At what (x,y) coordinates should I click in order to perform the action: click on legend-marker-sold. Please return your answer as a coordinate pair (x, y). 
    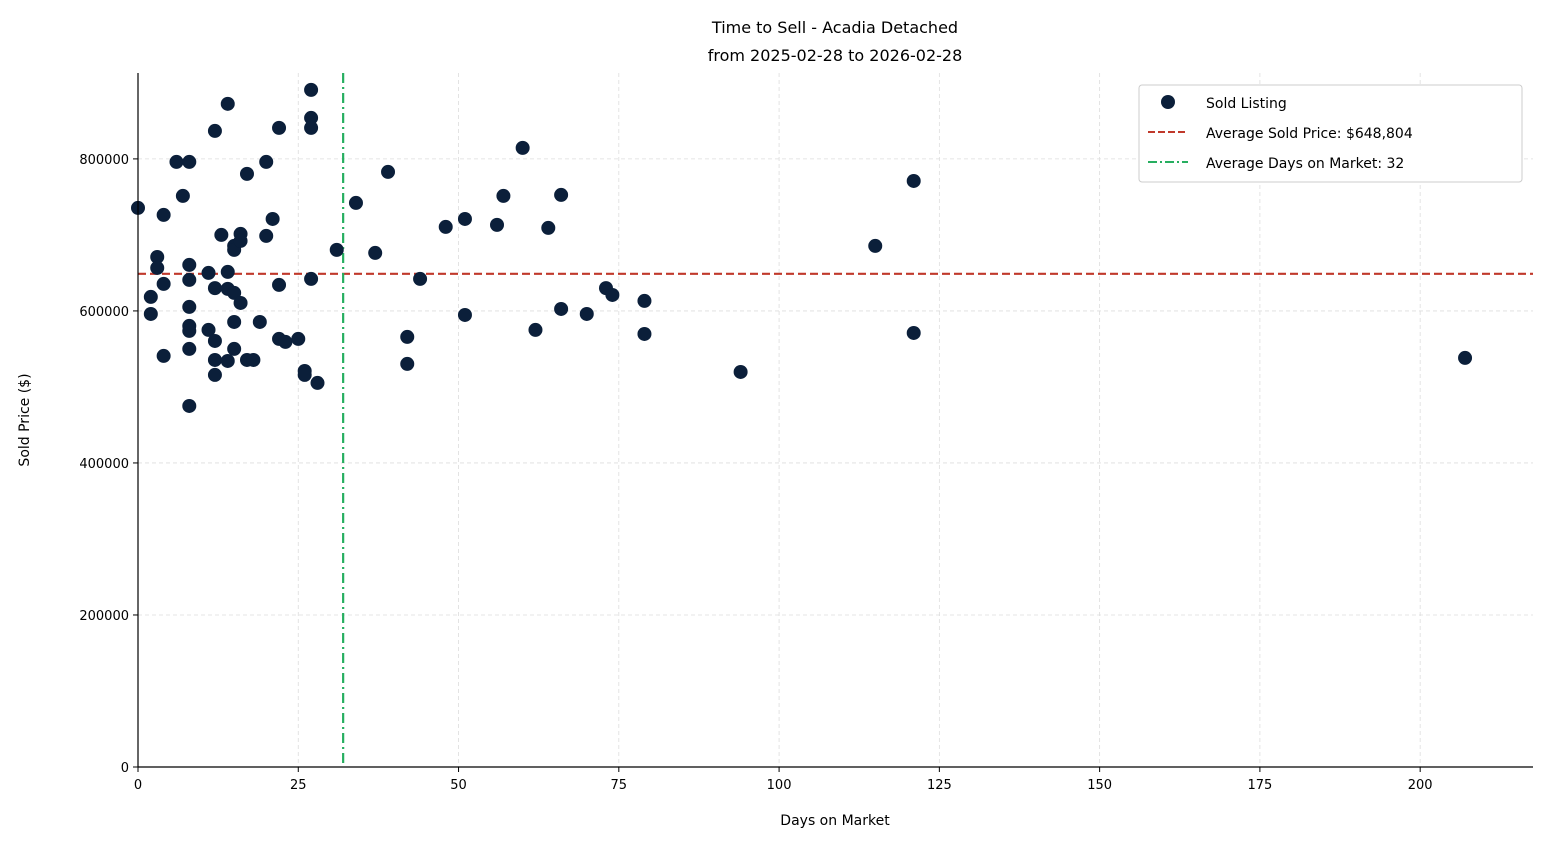
    Looking at the image, I should click on (1168, 102).